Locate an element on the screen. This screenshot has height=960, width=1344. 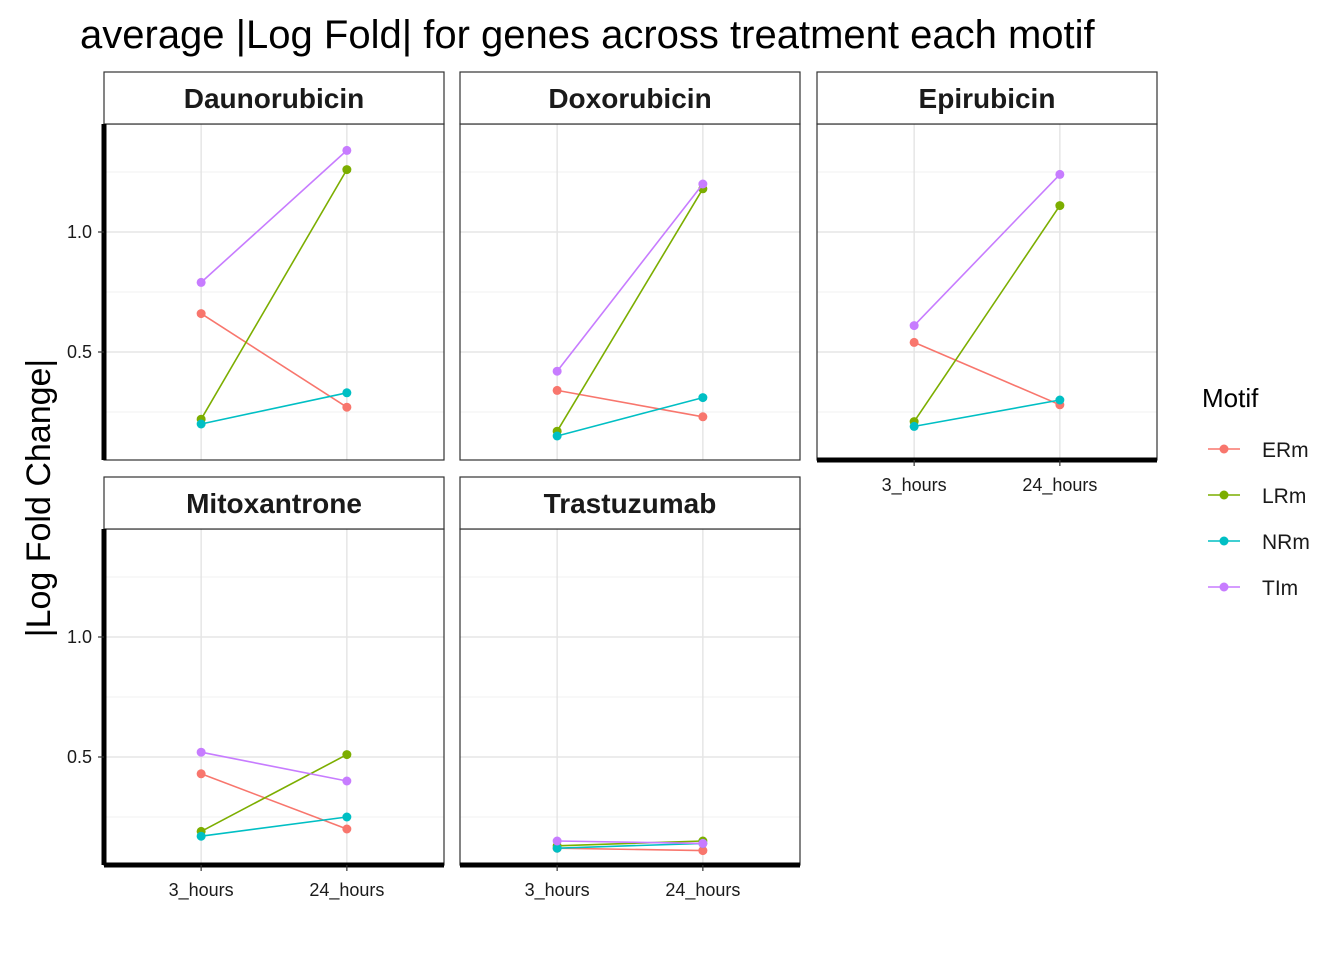
facet-label: Doxorubicin is located at coordinates (629, 98).